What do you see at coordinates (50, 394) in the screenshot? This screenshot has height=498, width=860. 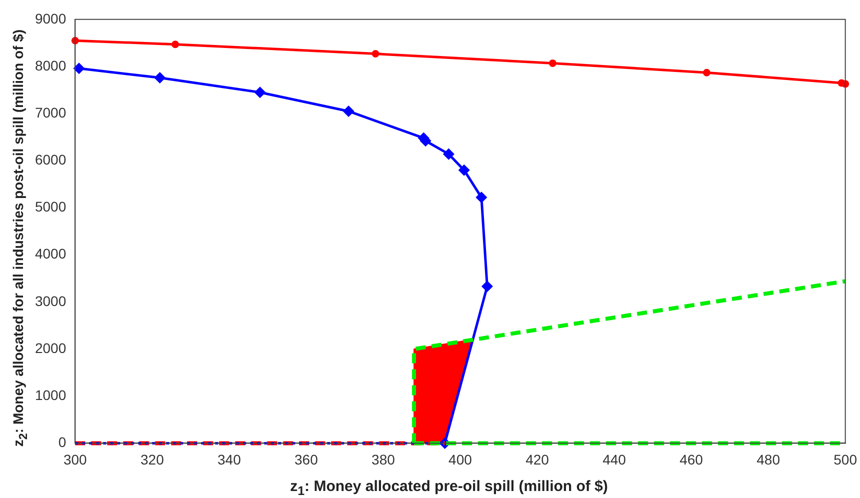 I see `y-tick-label: 1000` at bounding box center [50, 394].